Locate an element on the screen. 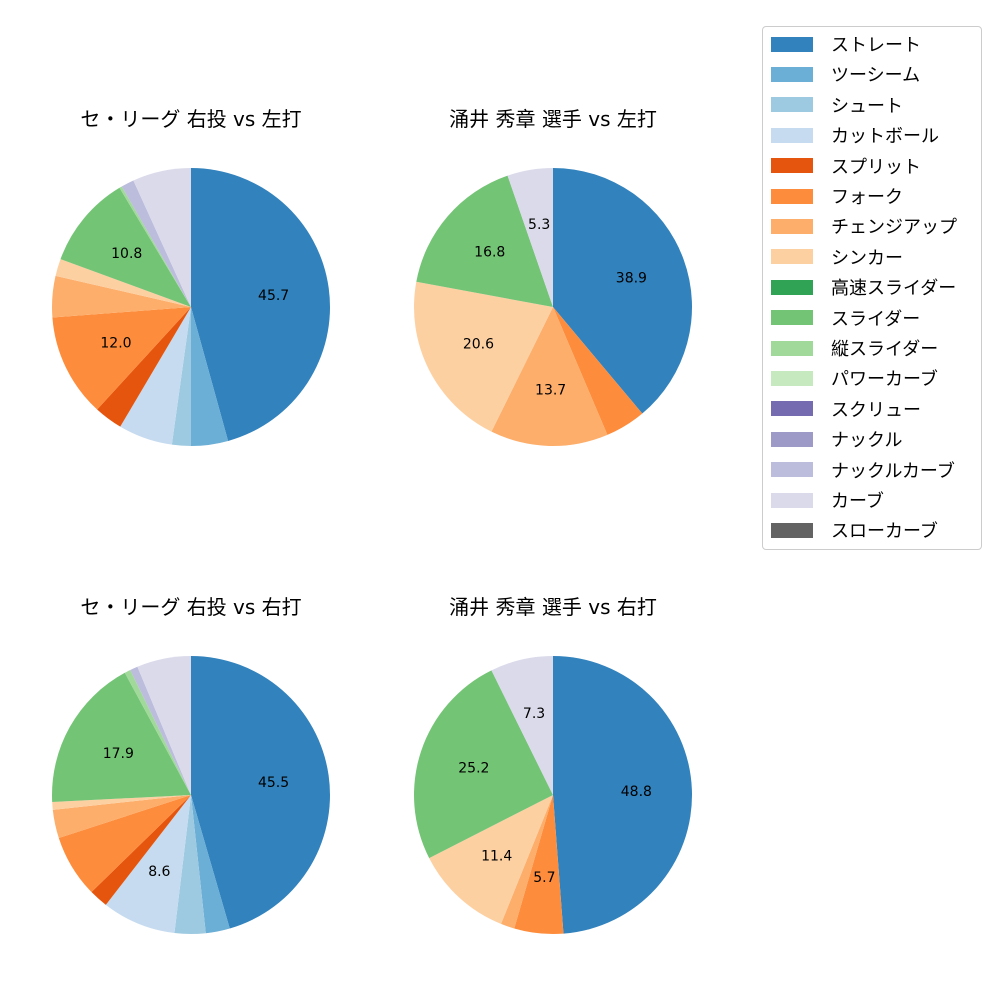 The height and width of the screenshot is (1000, 1000). legend-item: ツーシーム is located at coordinates (846, 75).